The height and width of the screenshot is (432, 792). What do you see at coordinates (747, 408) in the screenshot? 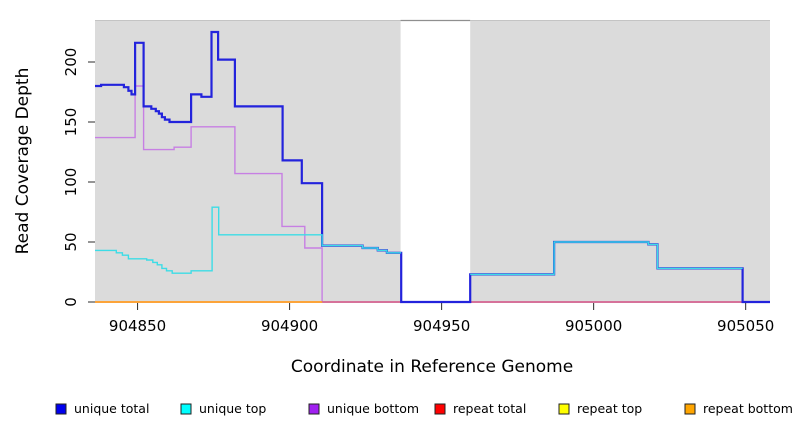
I see `legend-label: repeat bottom` at bounding box center [747, 408].